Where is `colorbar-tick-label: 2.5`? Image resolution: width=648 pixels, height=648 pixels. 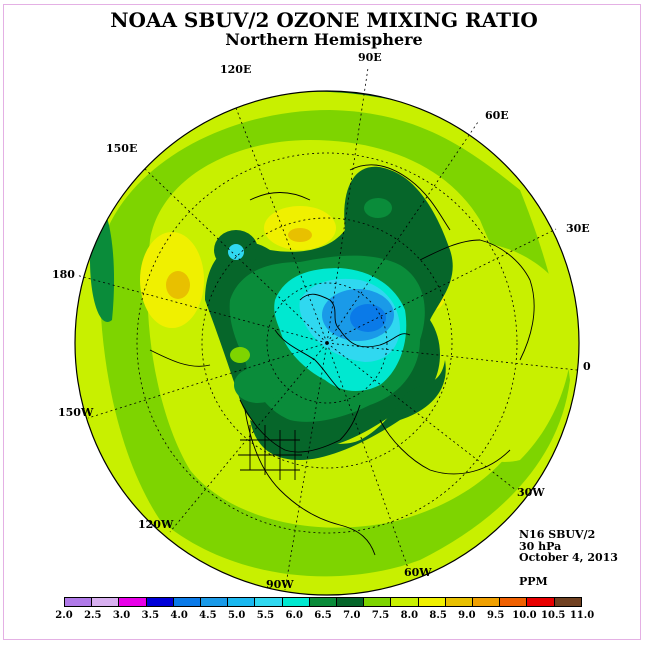 colorbar-tick-label: 2.5 is located at coordinates (93, 615).